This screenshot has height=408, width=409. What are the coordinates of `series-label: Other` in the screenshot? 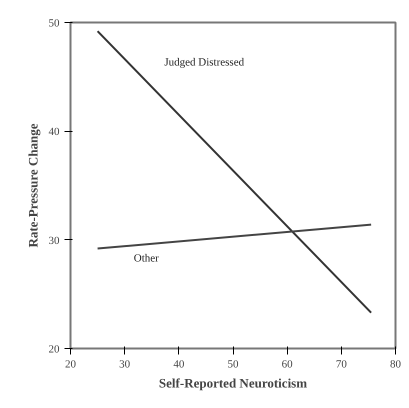 It's located at (147, 258).